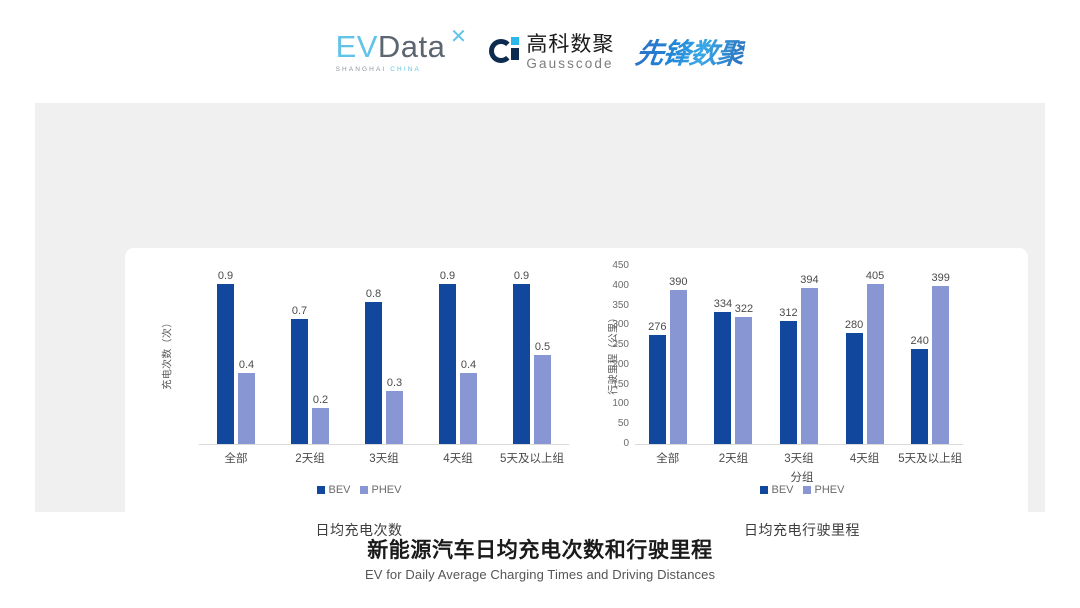 Image resolution: width=1080 pixels, height=608 pixels. I want to click on bar-group: 280 405, so click(865, 355).